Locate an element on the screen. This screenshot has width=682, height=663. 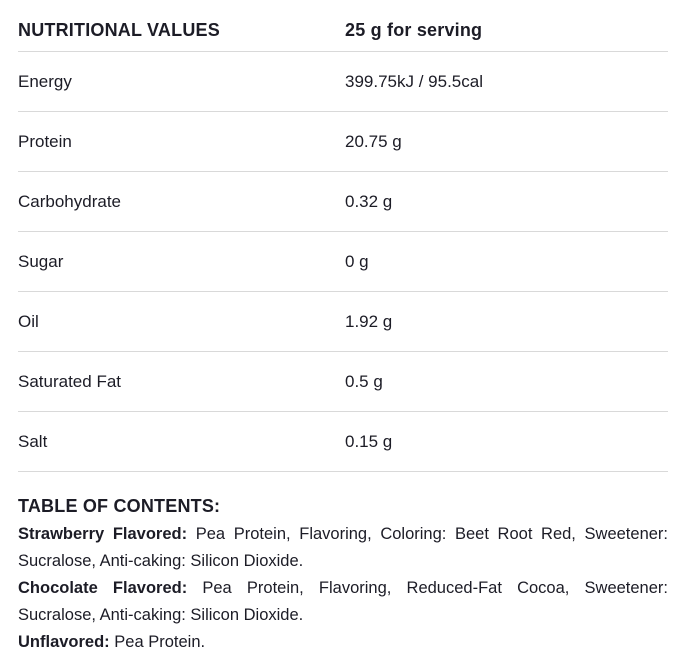
row-label: Energy is located at coordinates (45, 81).